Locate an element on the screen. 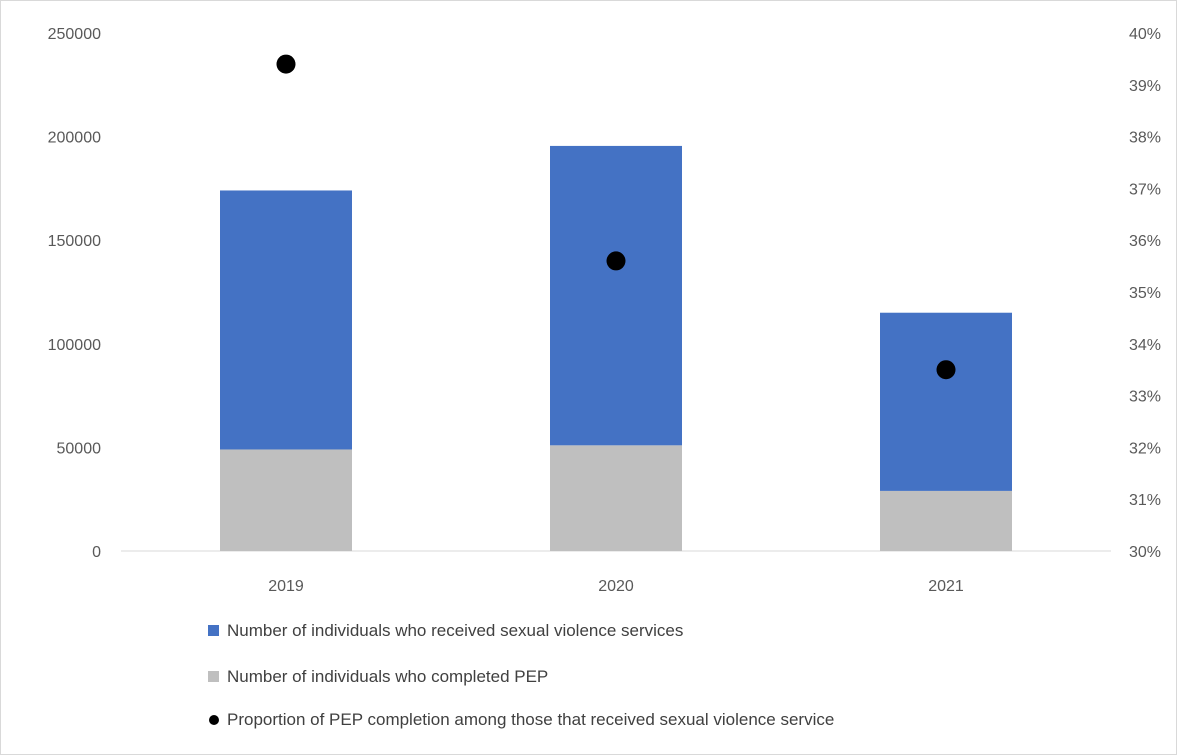 Image resolution: width=1177 pixels, height=756 pixels. legend-marker-received-services is located at coordinates (213, 630).